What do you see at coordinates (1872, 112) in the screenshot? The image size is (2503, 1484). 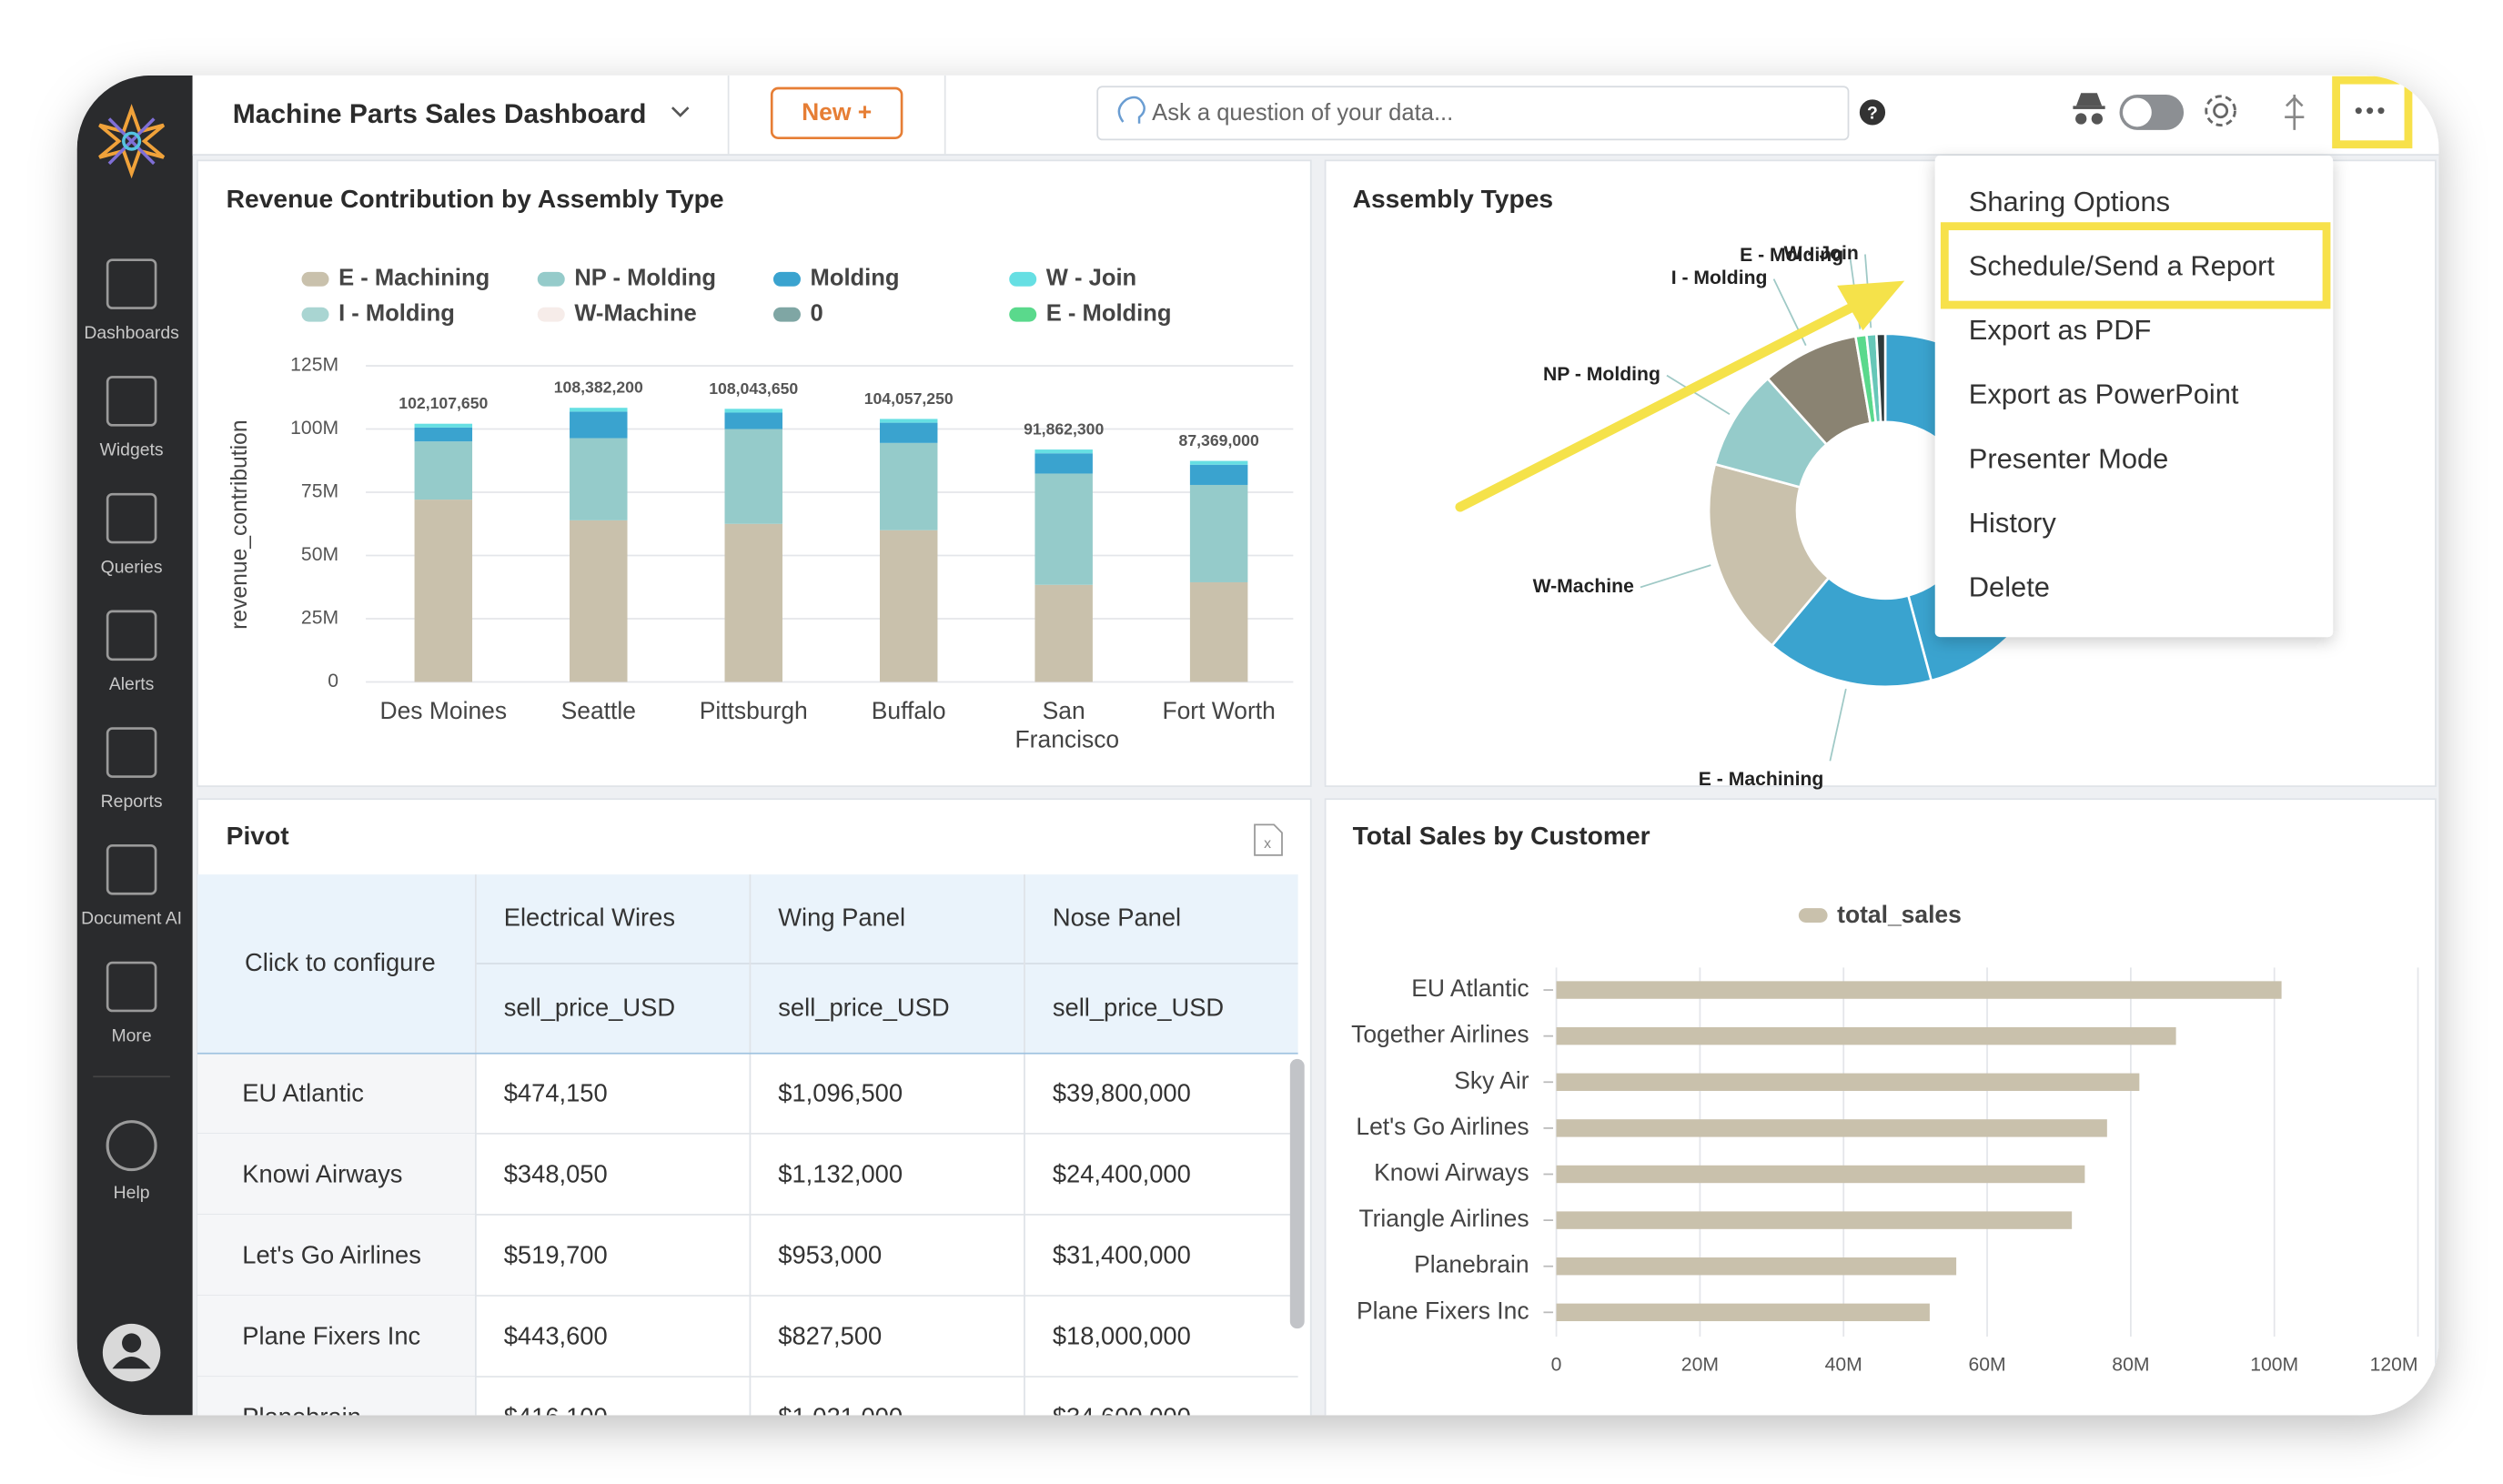 I see `help-icon` at bounding box center [1872, 112].